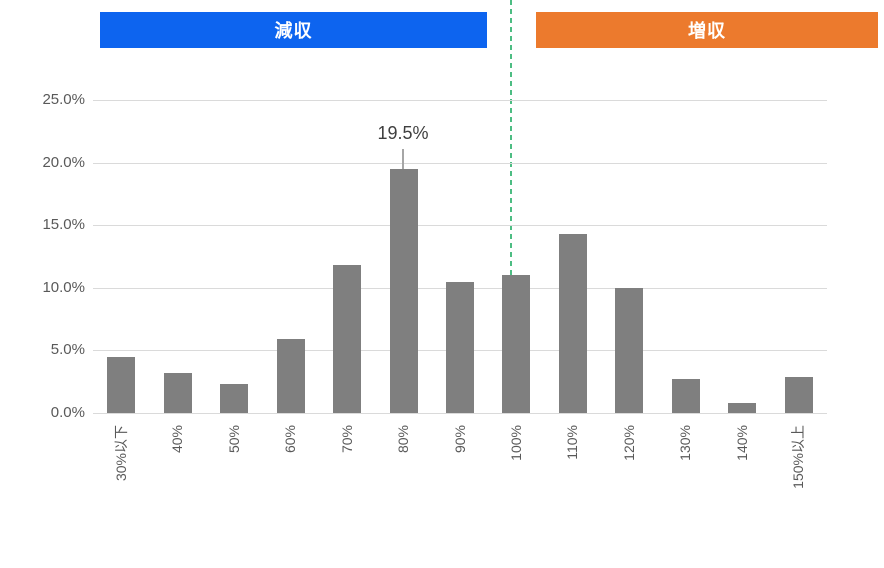 Image resolution: width=884 pixels, height=568 pixels. Describe the element at coordinates (67, 349) in the screenshot. I see `y-axis-tick-label: 5.0%` at that location.